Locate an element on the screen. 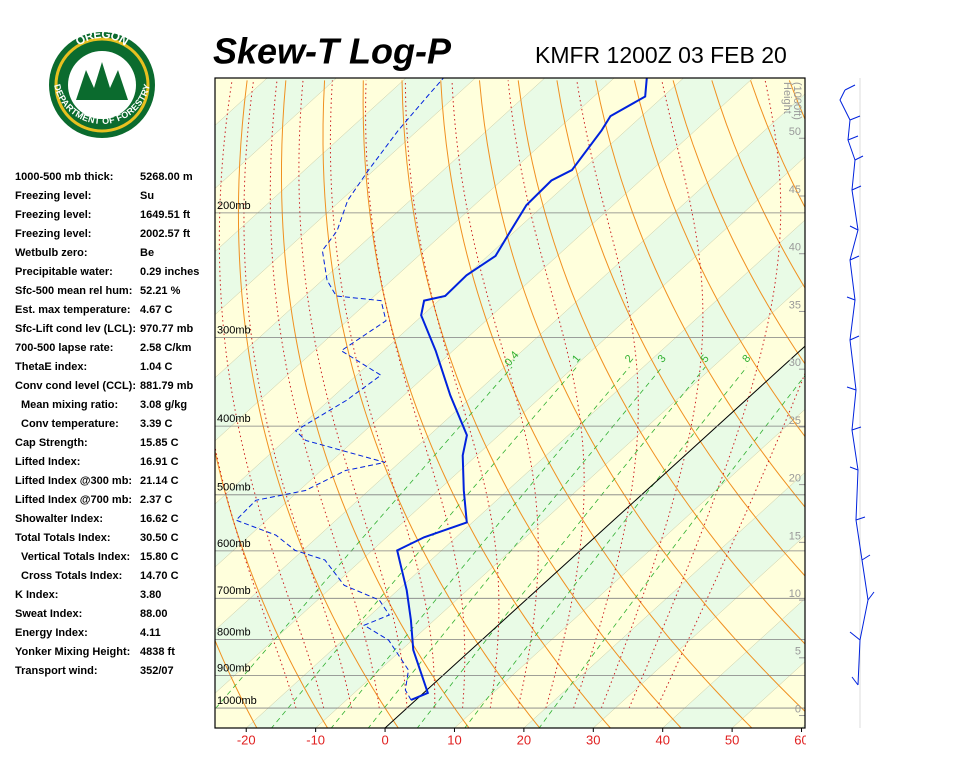 The height and width of the screenshot is (768, 960). pressure-label: 1000mb is located at coordinates (237, 701).